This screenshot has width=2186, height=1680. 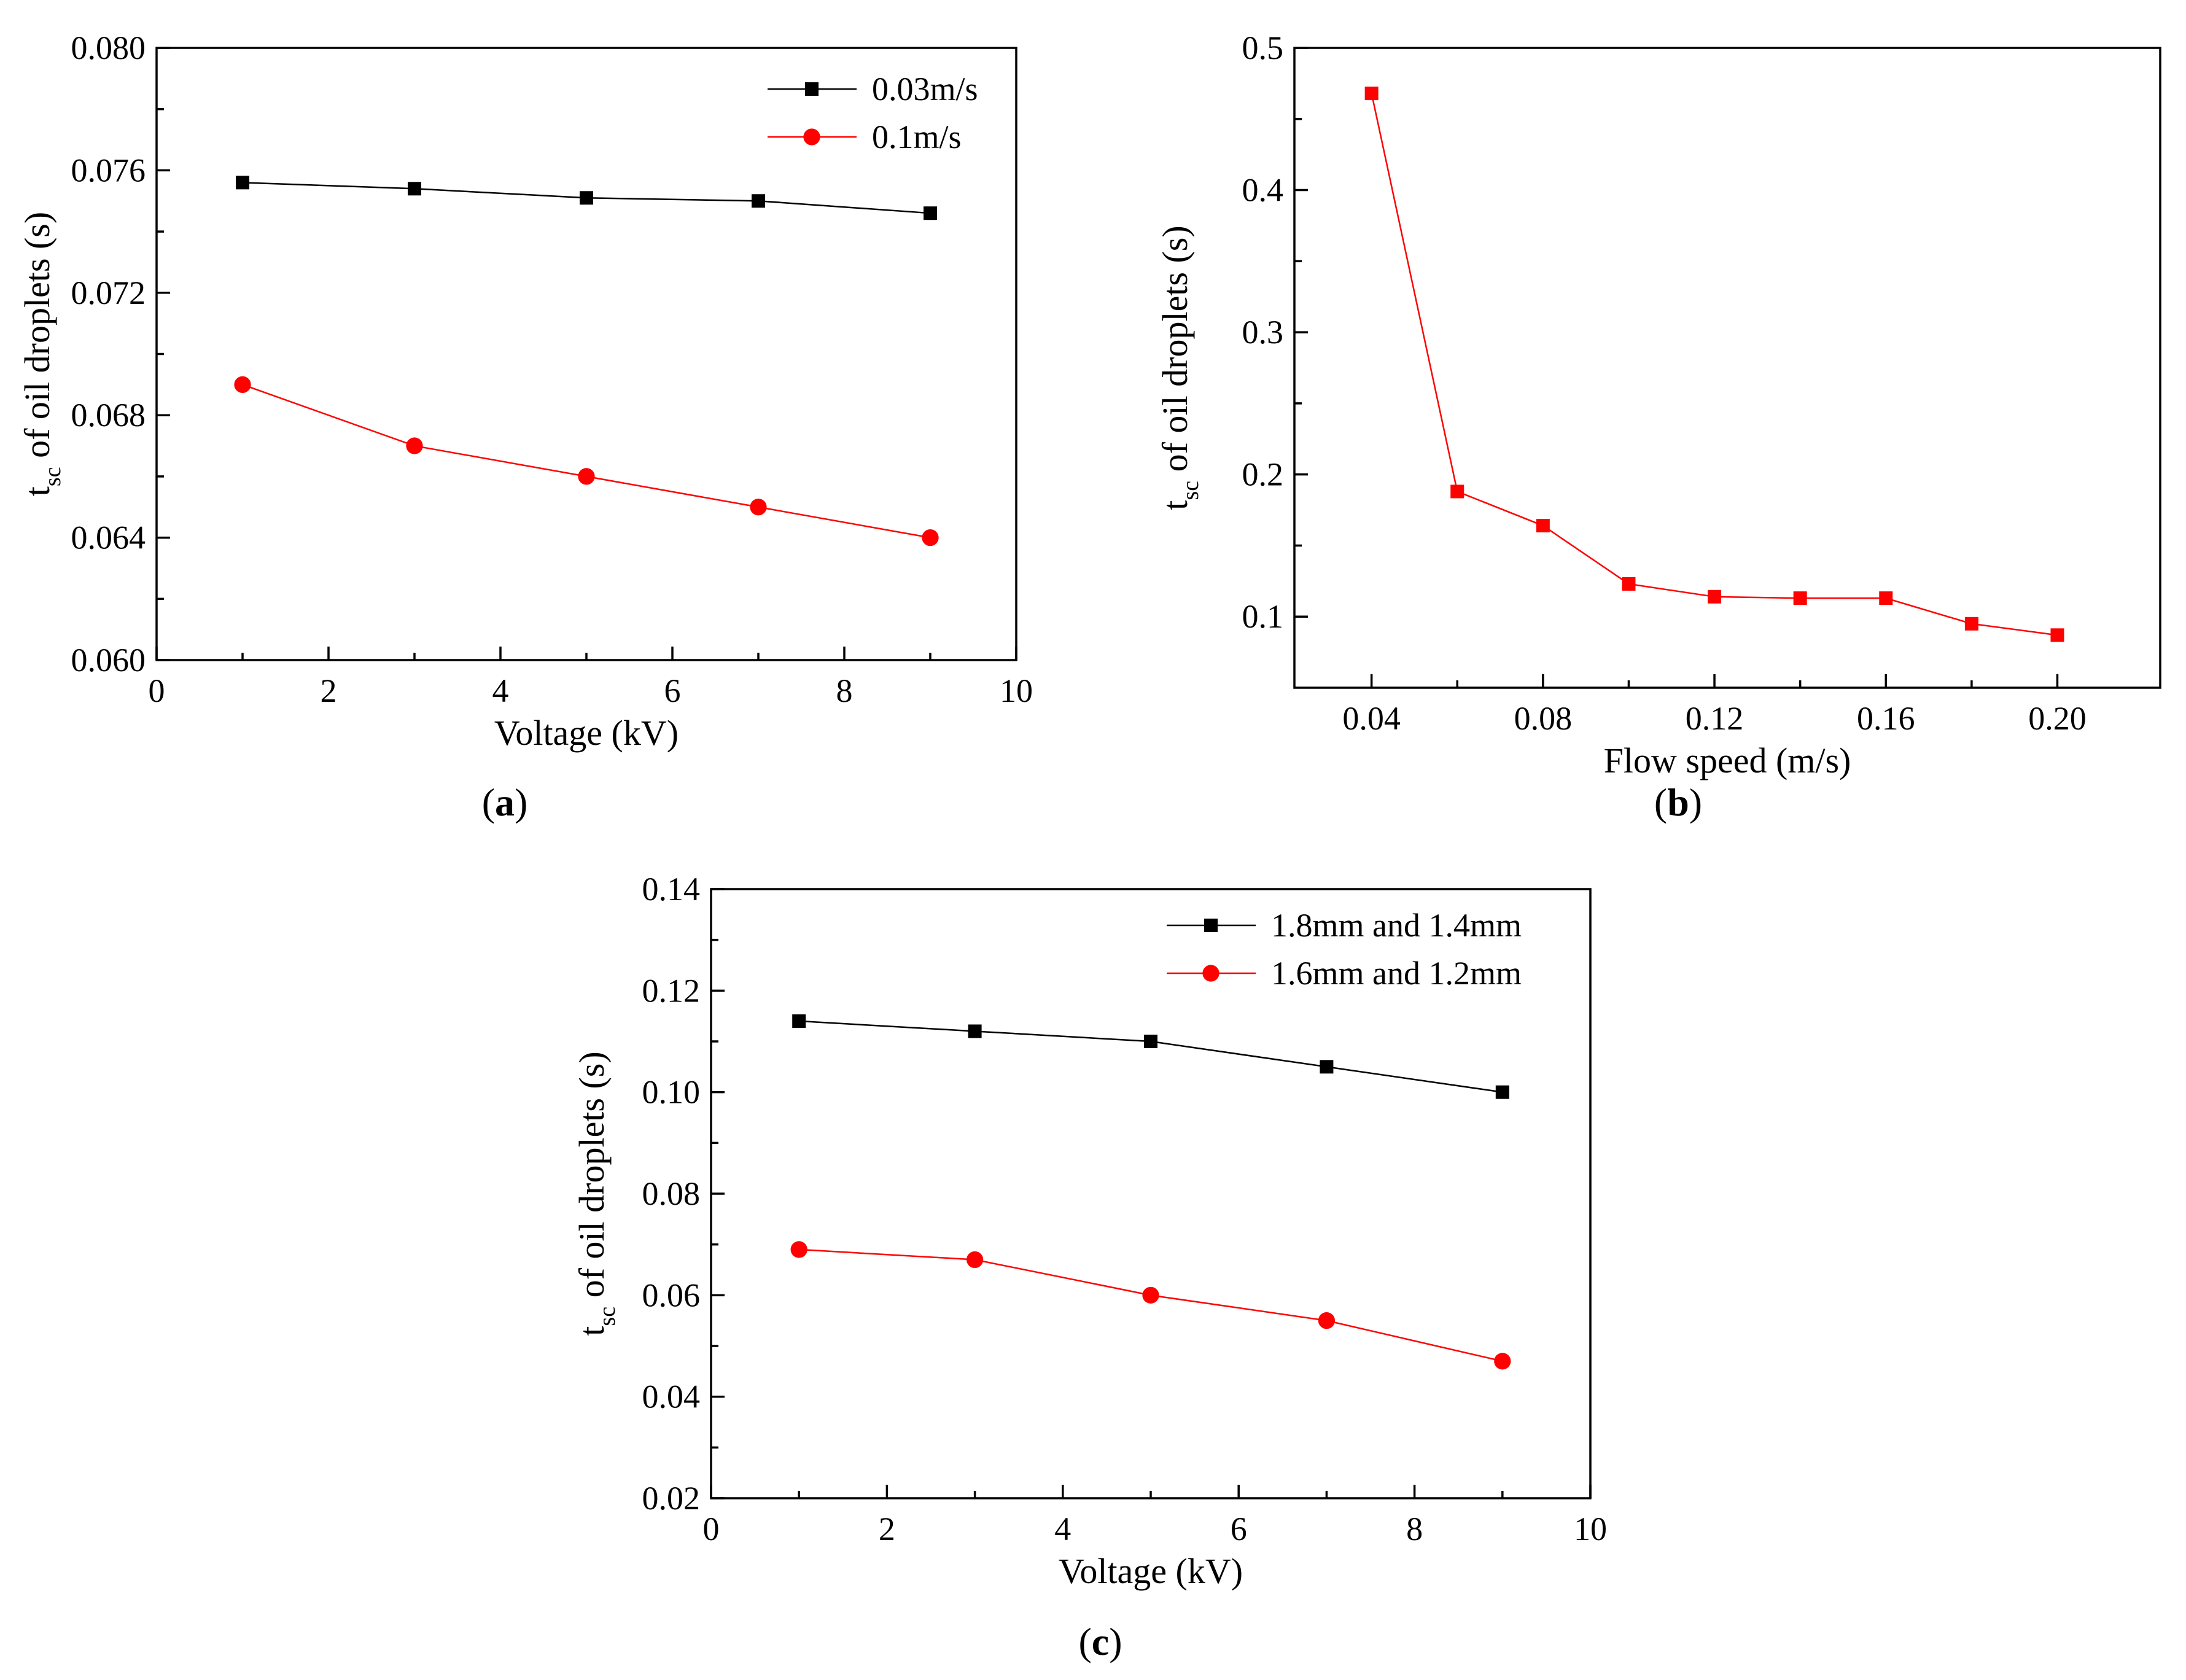 What do you see at coordinates (108, 415) in the screenshot?
I see `y-tick-label: 0.068` at bounding box center [108, 415].